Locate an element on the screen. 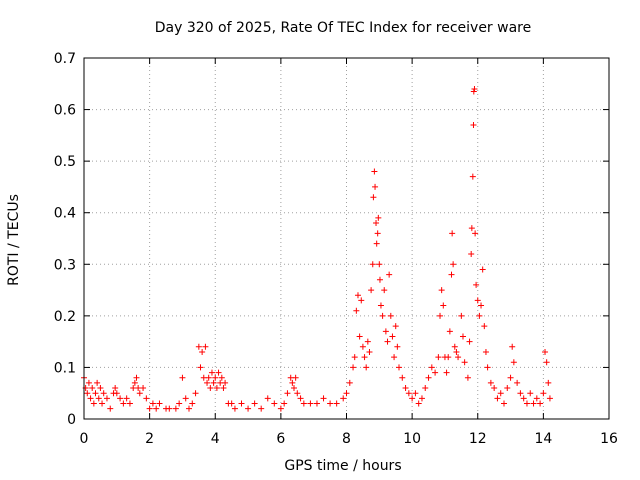 This screenshot has width=640, height=480. y-tick-label: 0.3 is located at coordinates (65, 265).